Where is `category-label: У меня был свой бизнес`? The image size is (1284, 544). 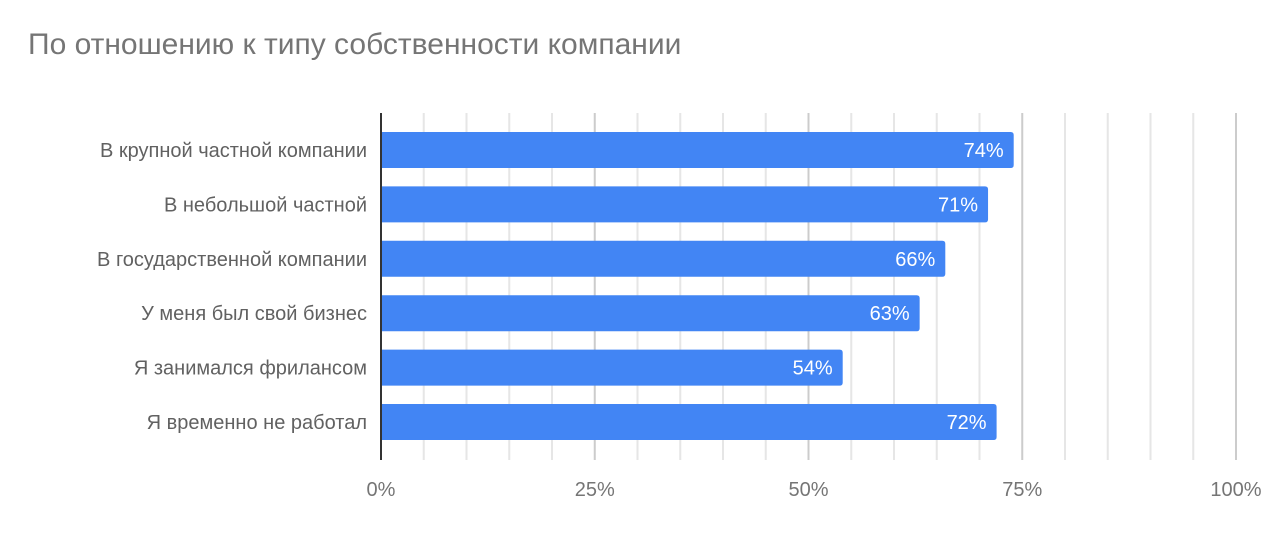
category-label: У меня был свой бизнес is located at coordinates (254, 314).